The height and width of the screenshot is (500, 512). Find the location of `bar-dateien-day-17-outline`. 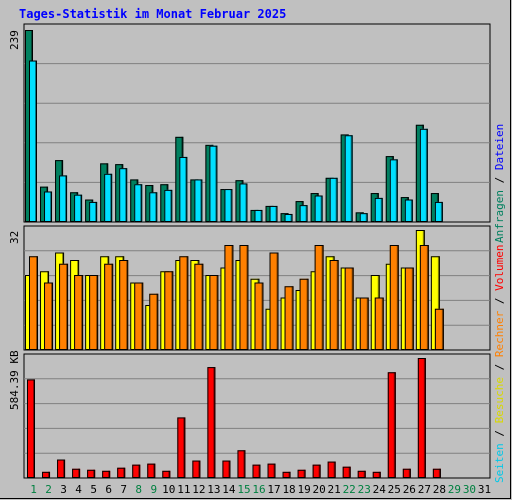

bar-dateien-day-17-outline is located at coordinates (273, 214).